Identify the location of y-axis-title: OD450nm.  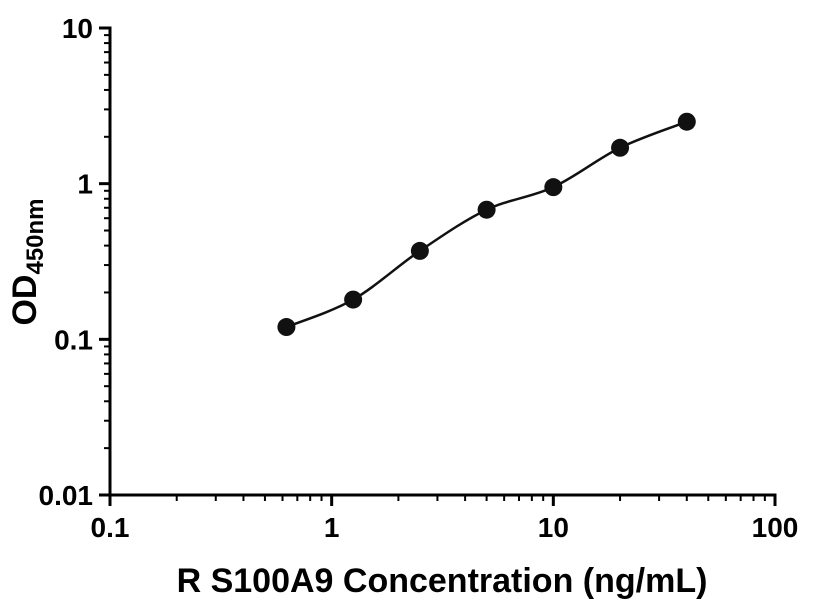
(27, 261).